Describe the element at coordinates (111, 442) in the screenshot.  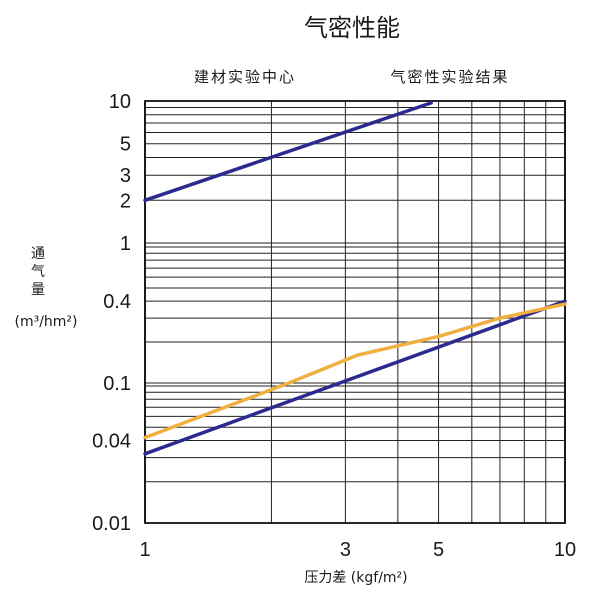
I see `y-tick-label: 0.04` at that location.